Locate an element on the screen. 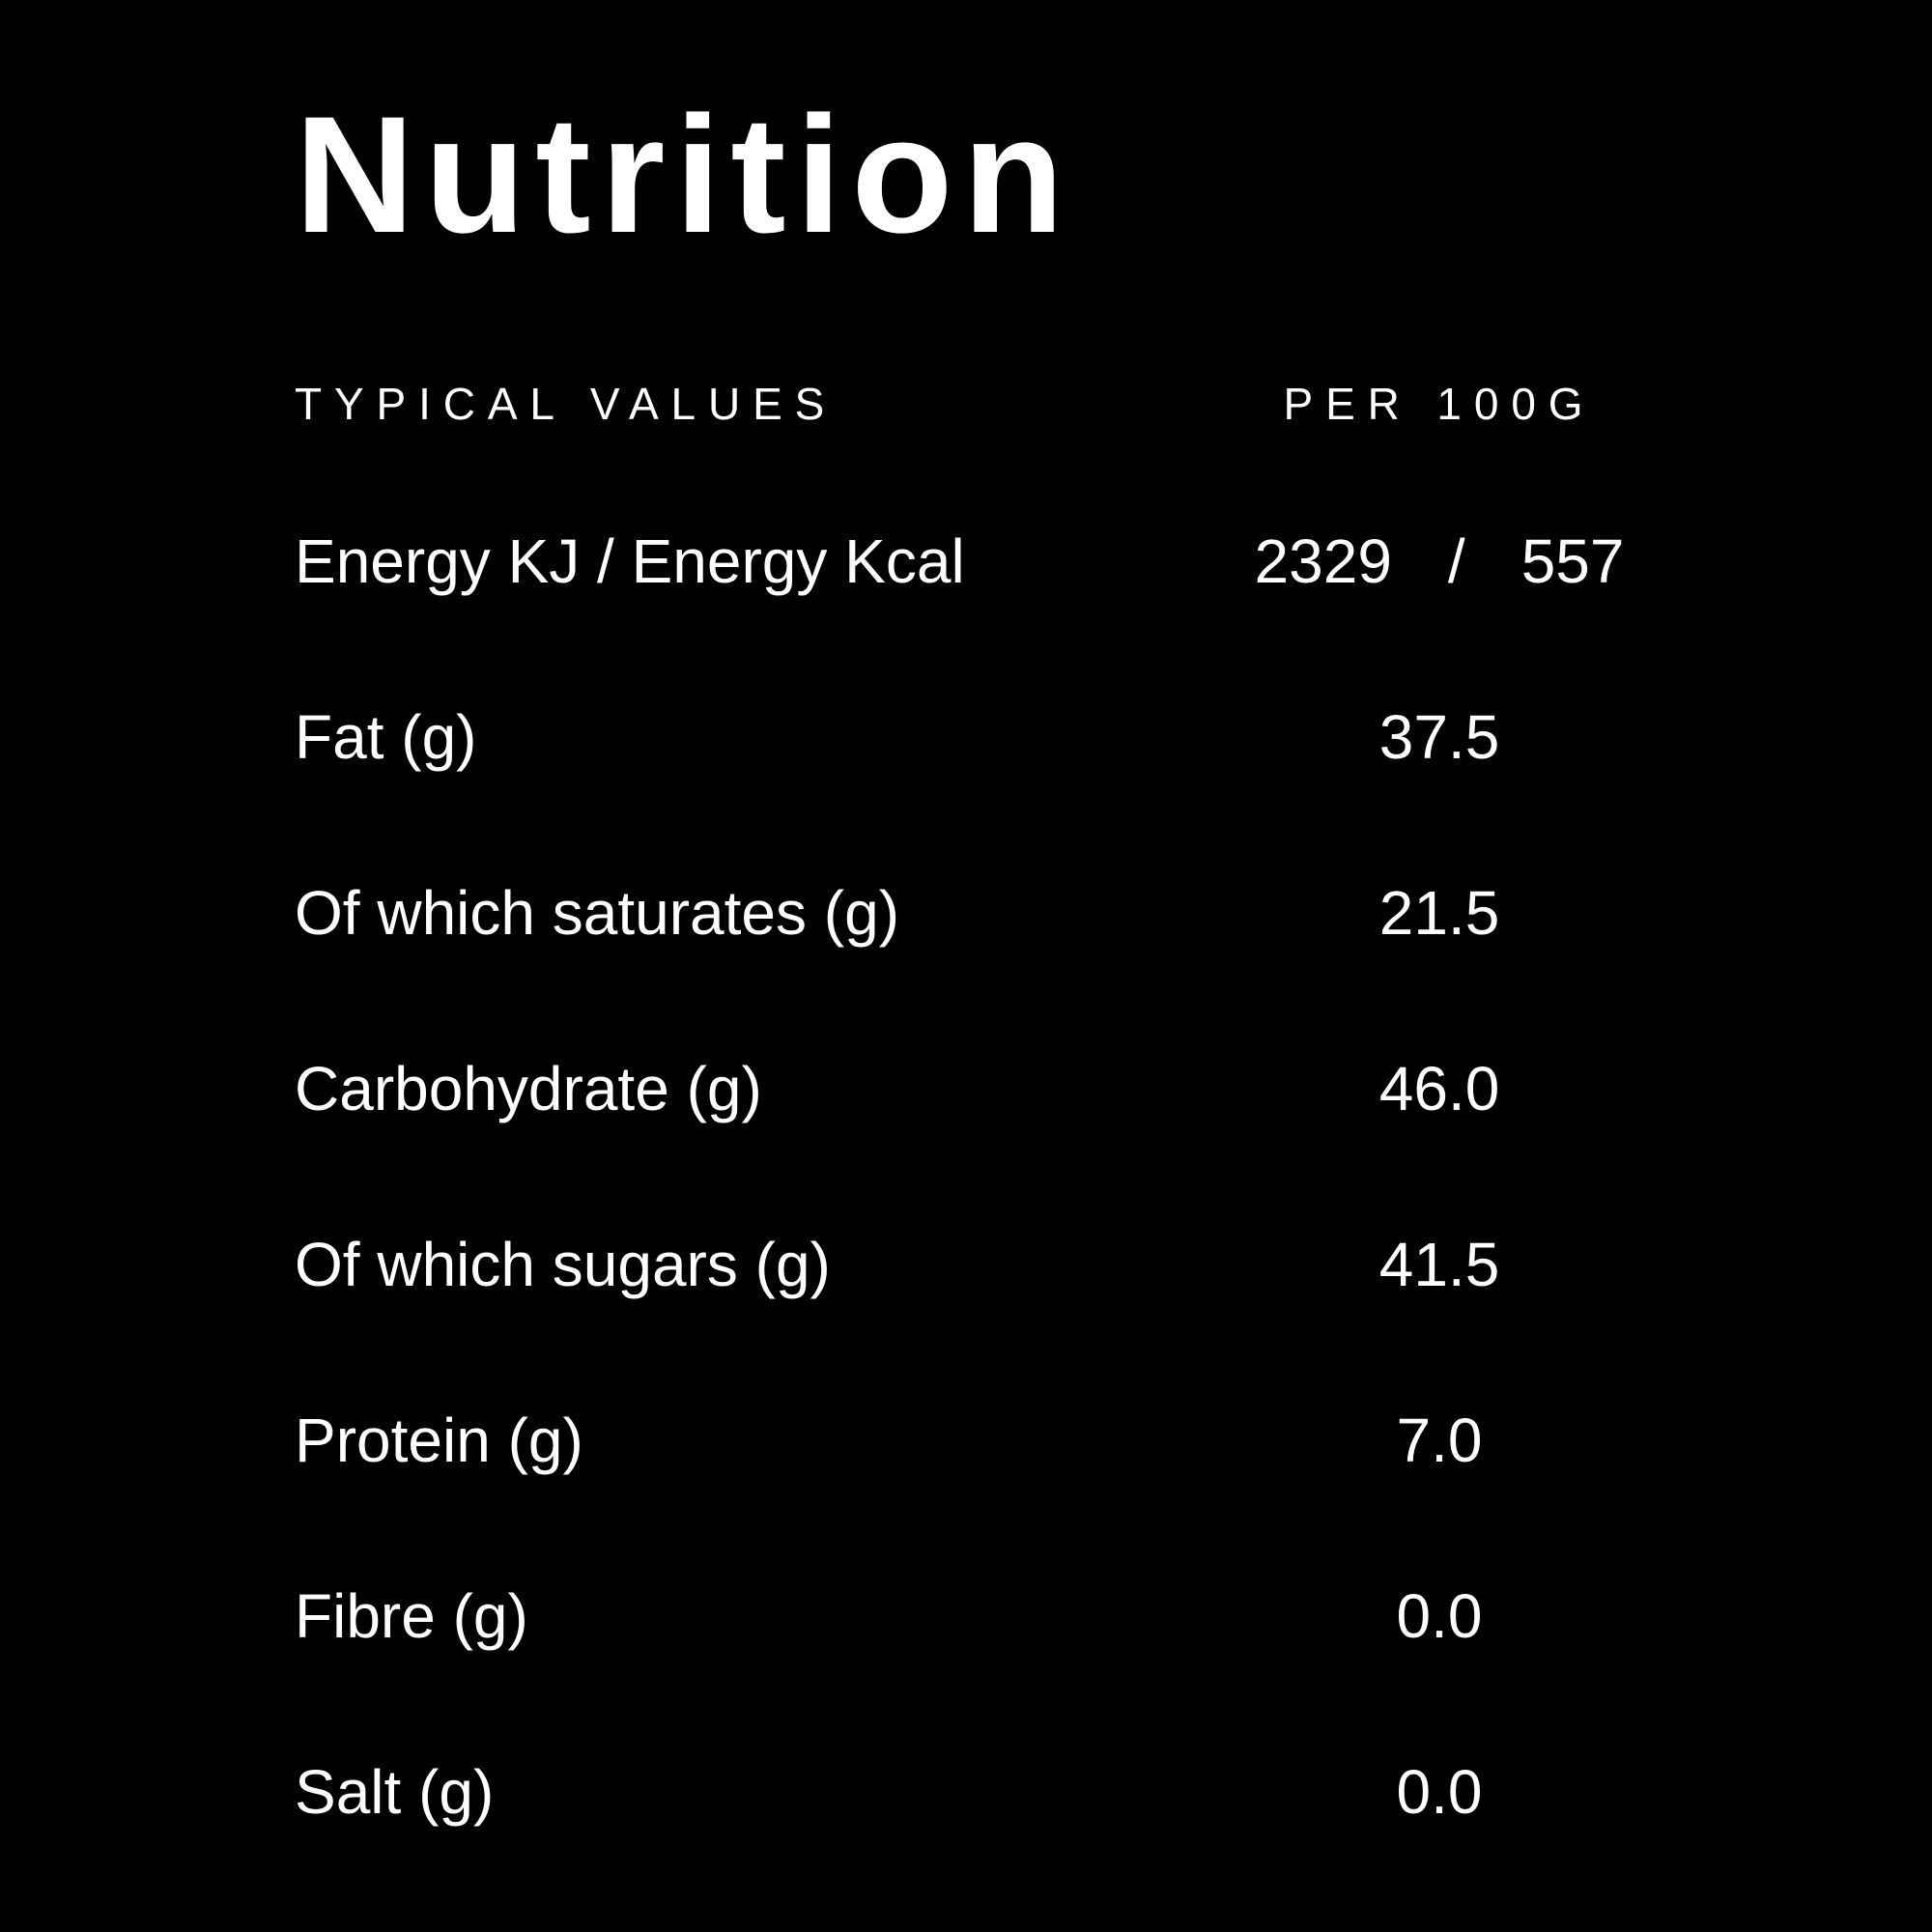  row-value: 7.0 is located at coordinates (1439, 1440).